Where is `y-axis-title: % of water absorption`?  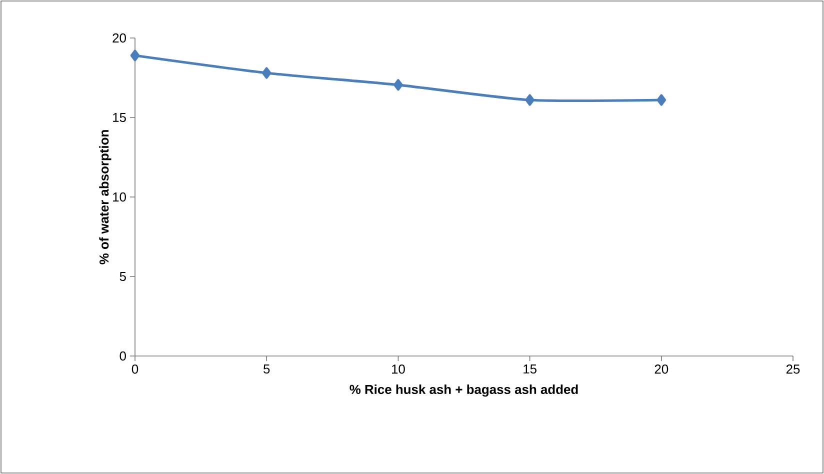 y-axis-title: % of water absorption is located at coordinates (105, 197).